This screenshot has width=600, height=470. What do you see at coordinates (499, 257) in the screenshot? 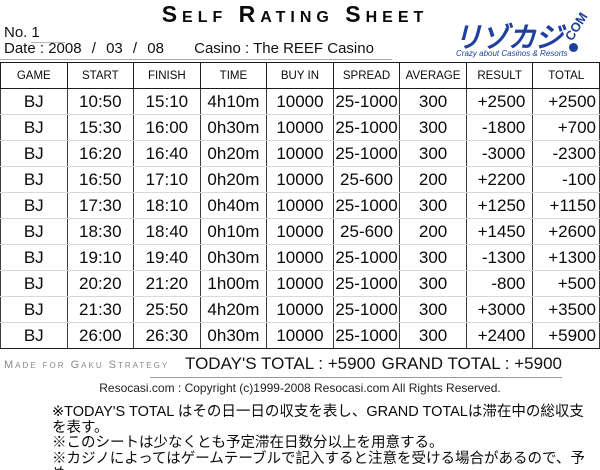
I see `table-cell: -1300` at bounding box center [499, 257].